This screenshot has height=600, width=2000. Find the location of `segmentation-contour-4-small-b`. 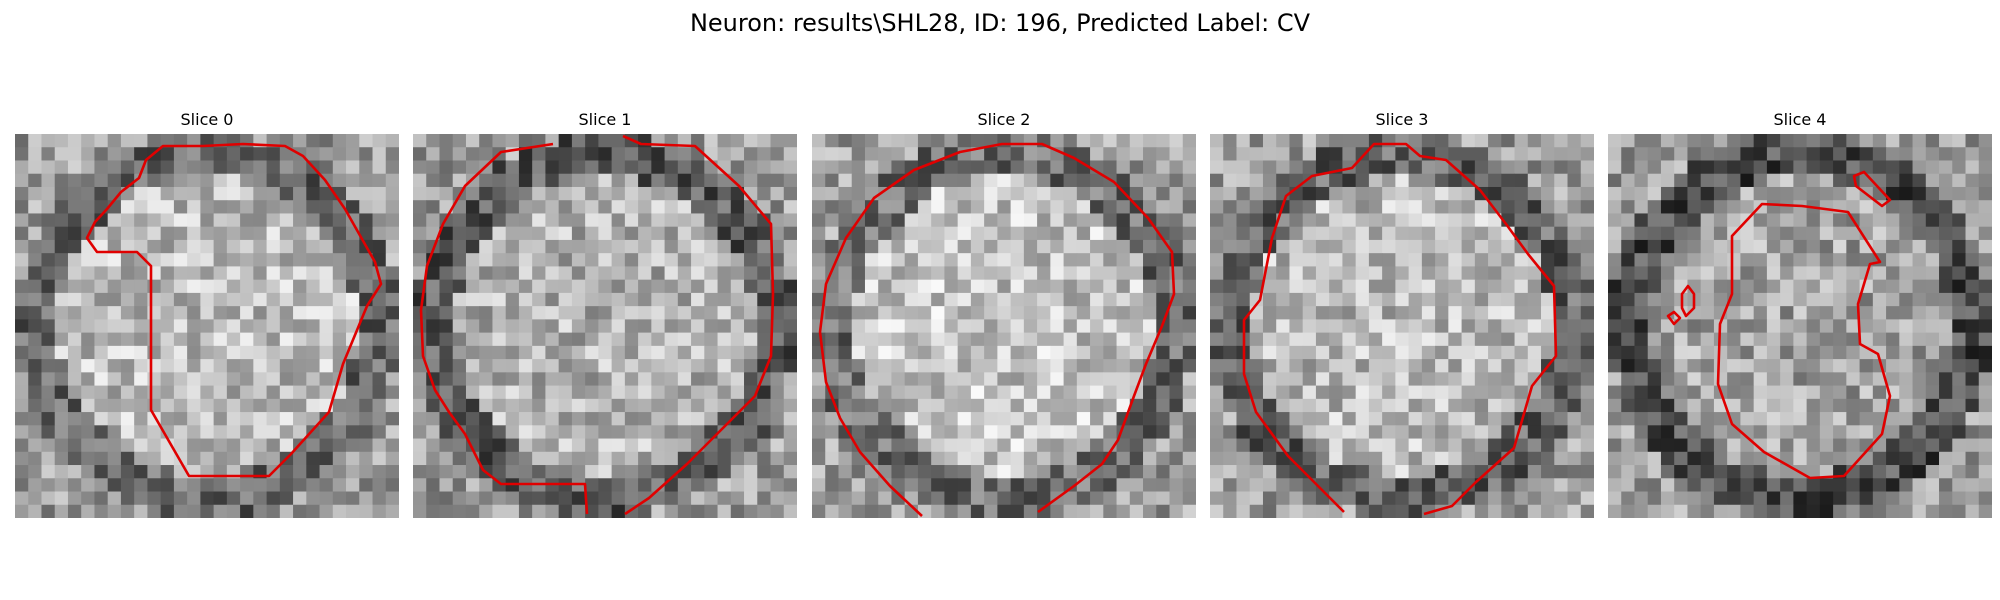

segmentation-contour-4-small-b is located at coordinates (1688, 301).